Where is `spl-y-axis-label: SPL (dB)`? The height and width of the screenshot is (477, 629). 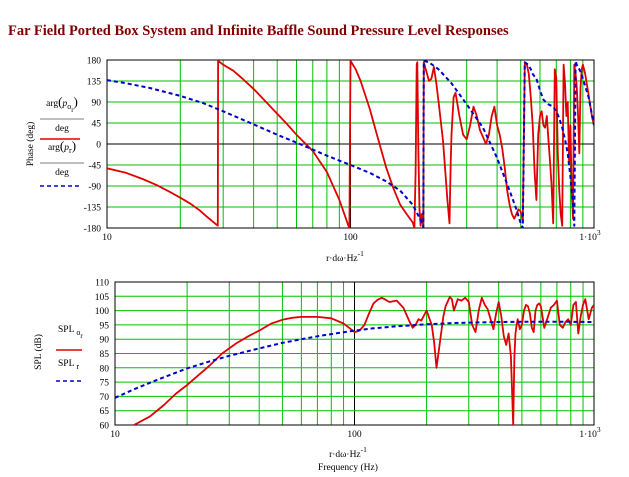 spl-y-axis-label: SPL (dB) is located at coordinates (38, 352).